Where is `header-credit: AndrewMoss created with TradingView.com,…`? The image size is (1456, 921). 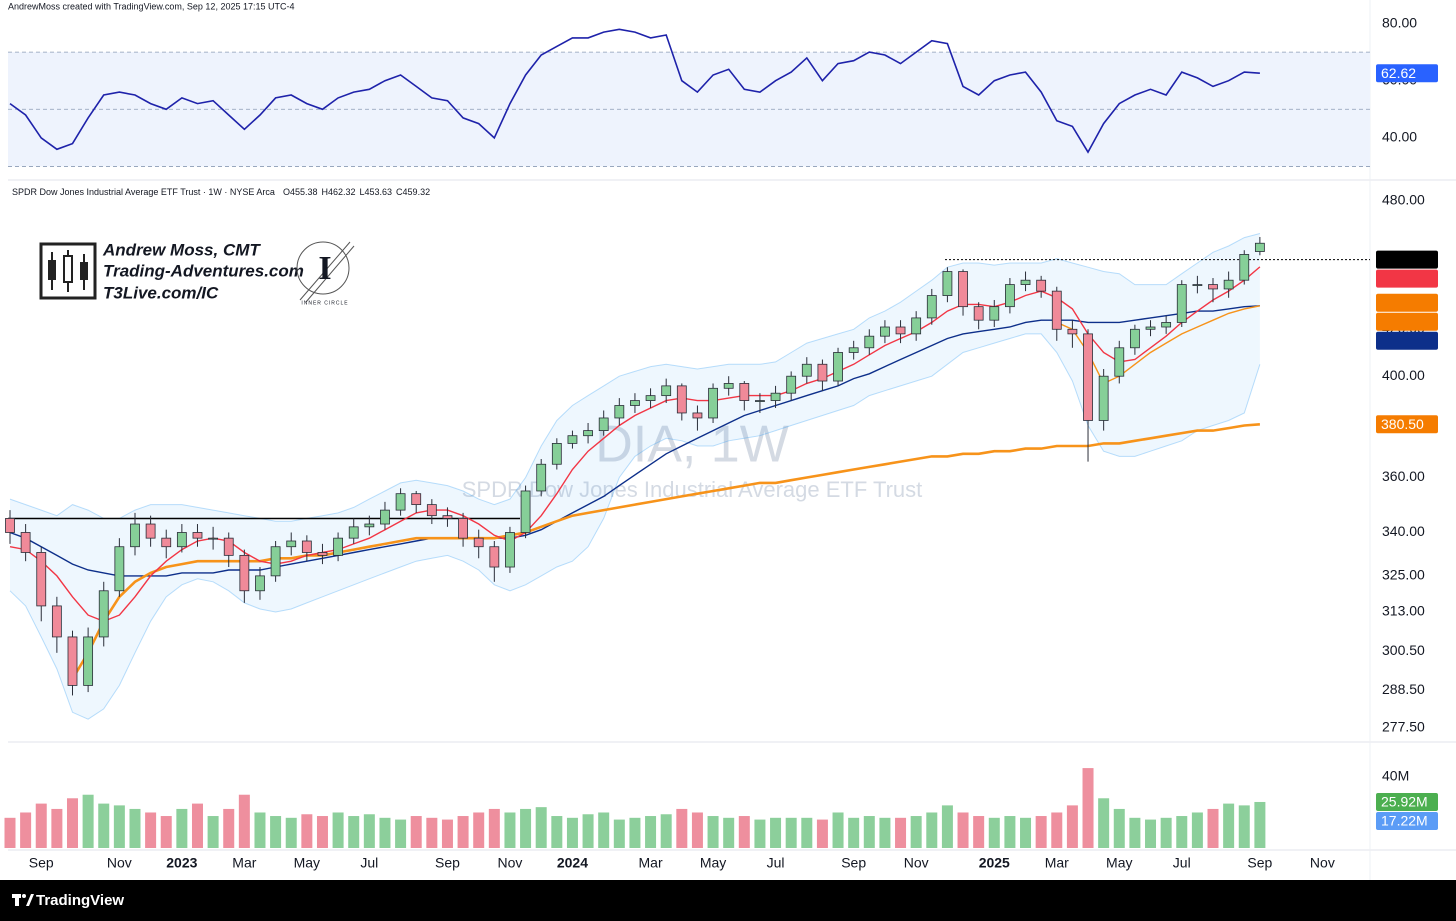 header-credit: AndrewMoss created with TradingView.com,… is located at coordinates (151, 6).